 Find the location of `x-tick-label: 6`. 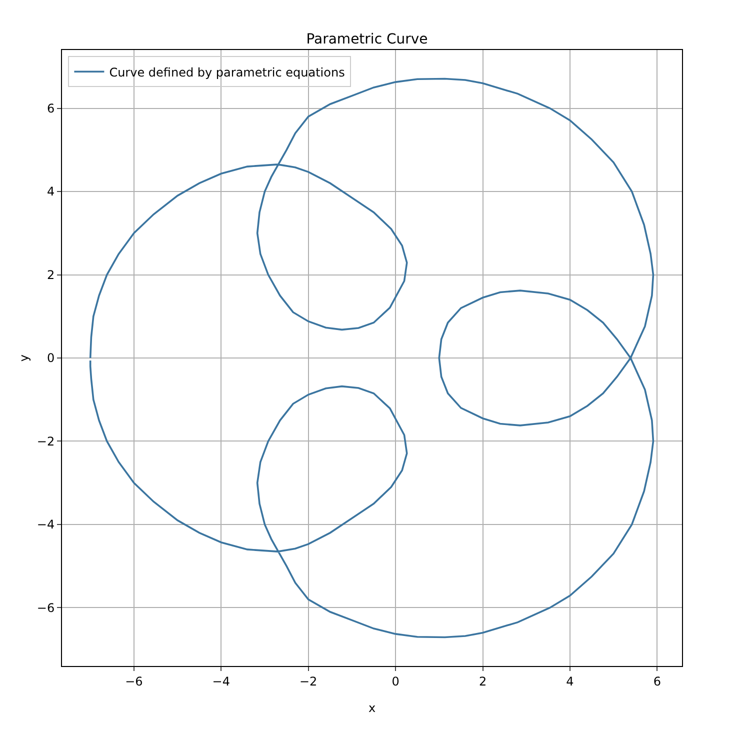

x-tick-label: 6 is located at coordinates (657, 681).